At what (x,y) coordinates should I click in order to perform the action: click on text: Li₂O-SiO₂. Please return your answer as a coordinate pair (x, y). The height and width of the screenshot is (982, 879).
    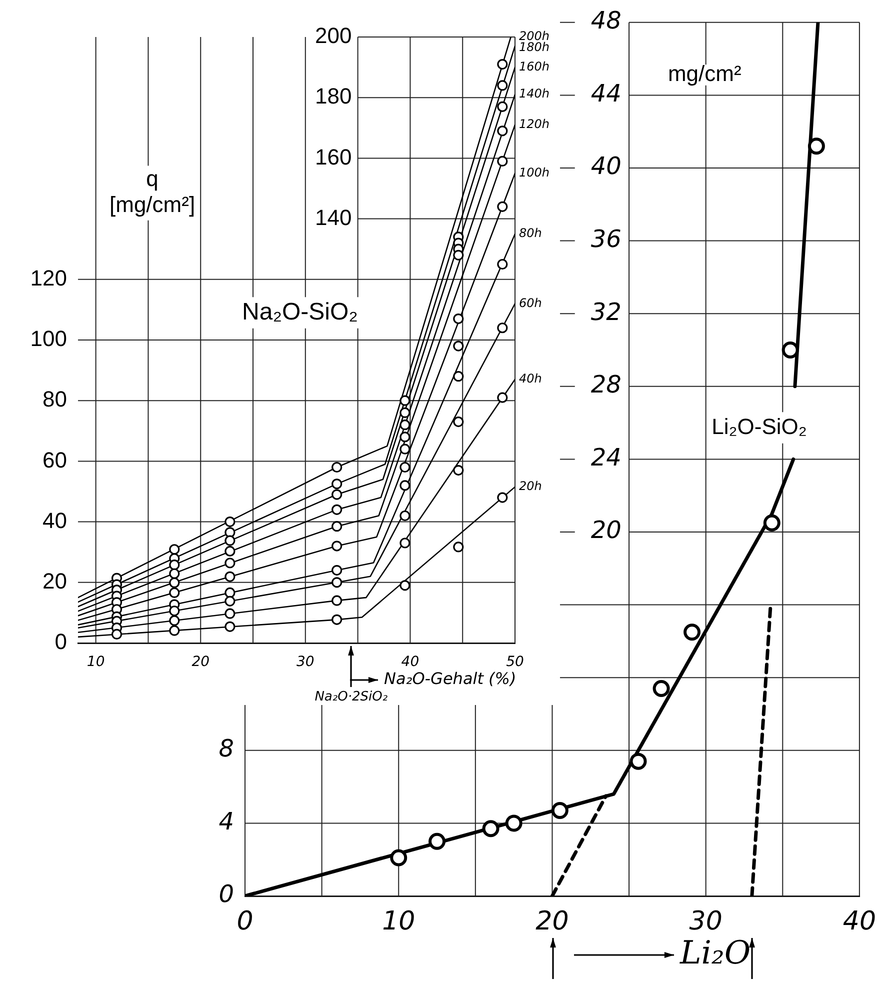
    Looking at the image, I should click on (759, 426).